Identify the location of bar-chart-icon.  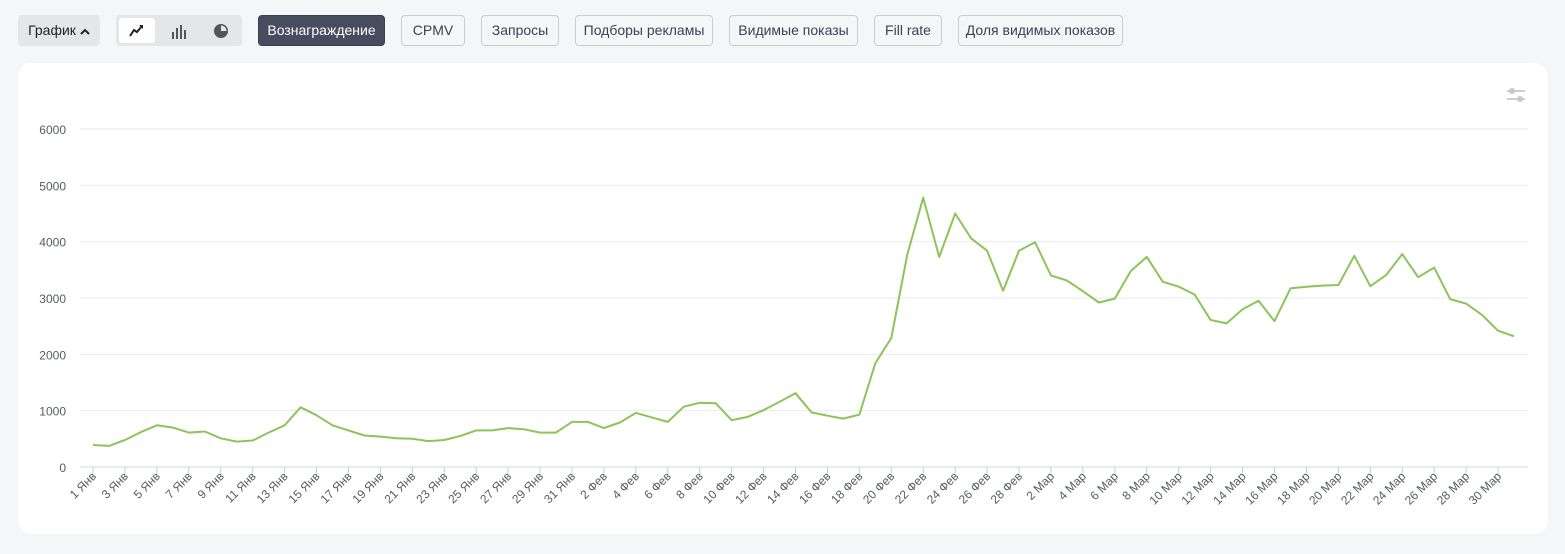
(179, 32).